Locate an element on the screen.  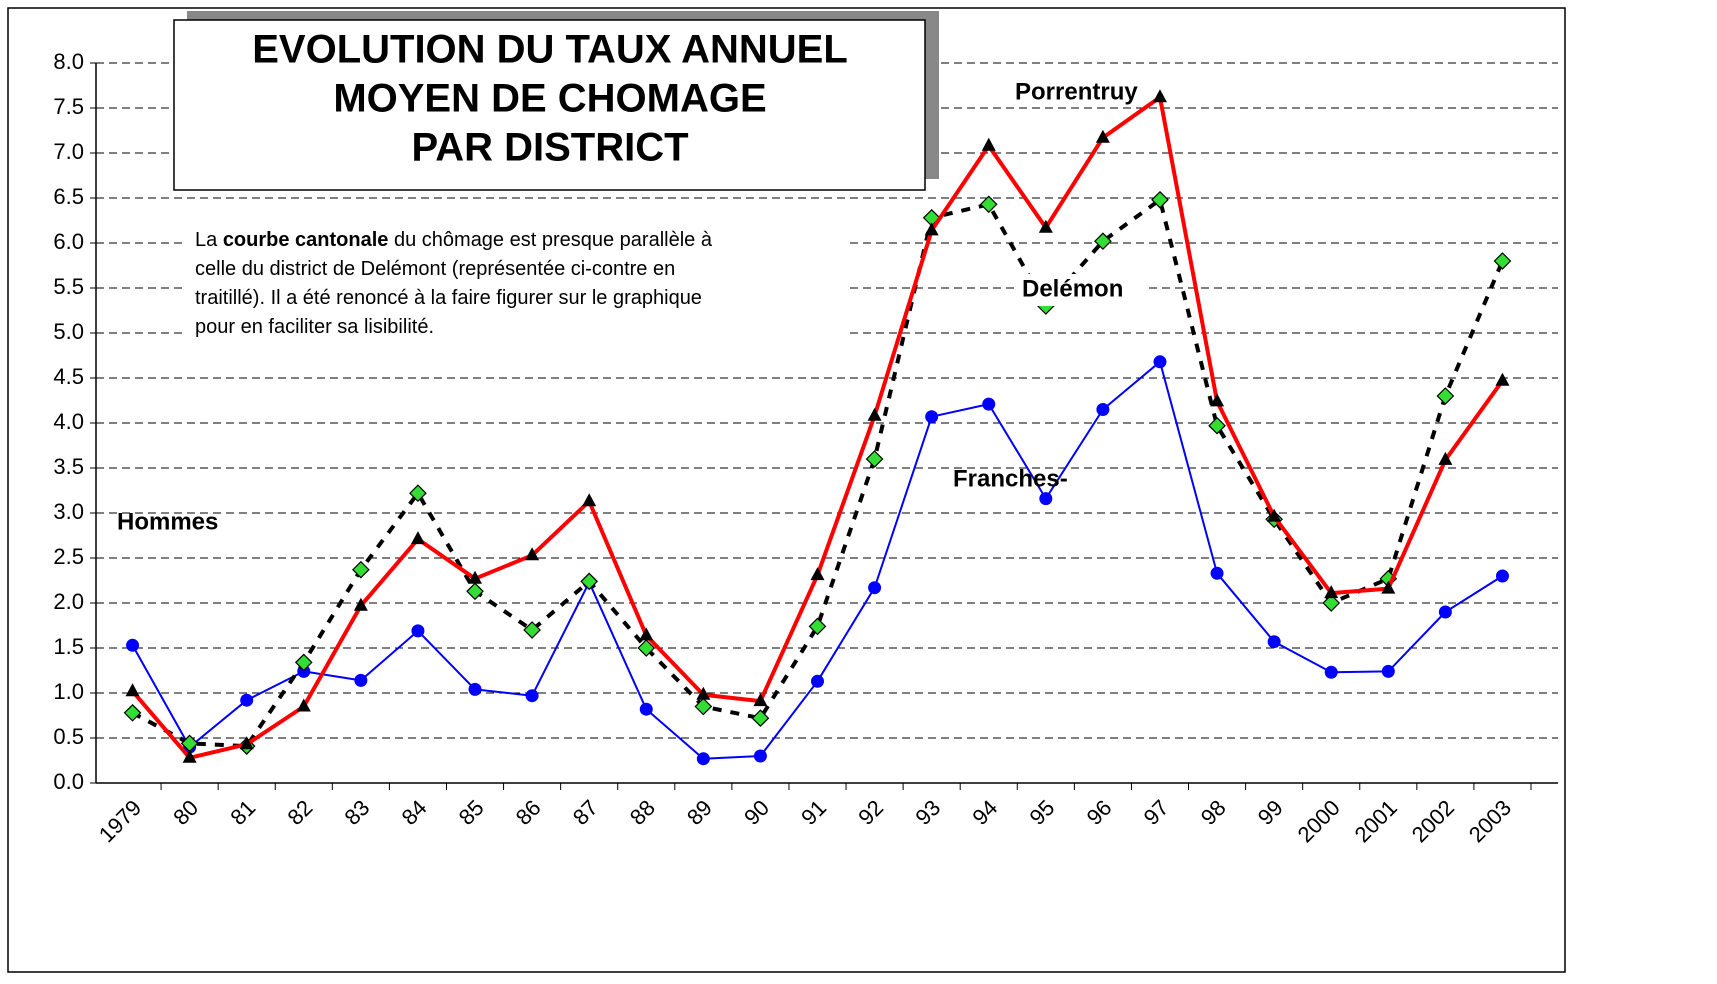
series-label: Delémon is located at coordinates (1072, 288).